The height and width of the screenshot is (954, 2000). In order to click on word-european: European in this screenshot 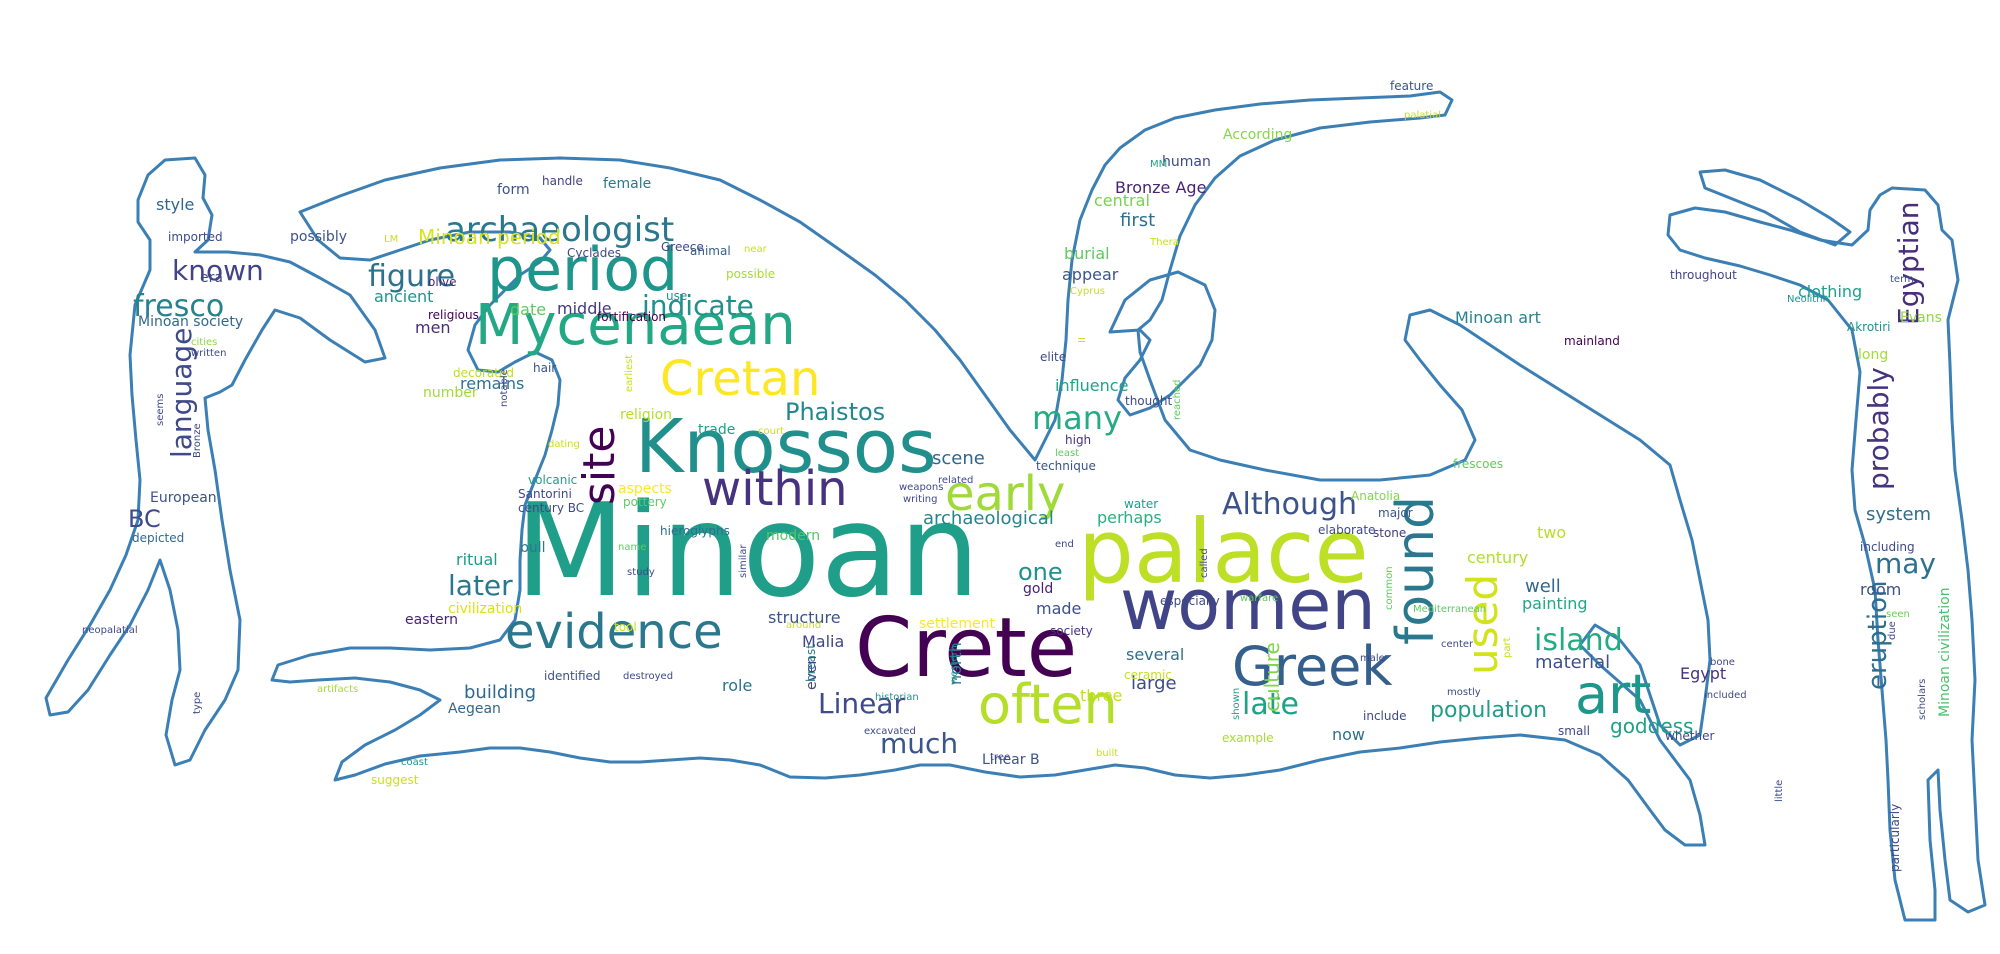, I will do `click(183, 498)`.